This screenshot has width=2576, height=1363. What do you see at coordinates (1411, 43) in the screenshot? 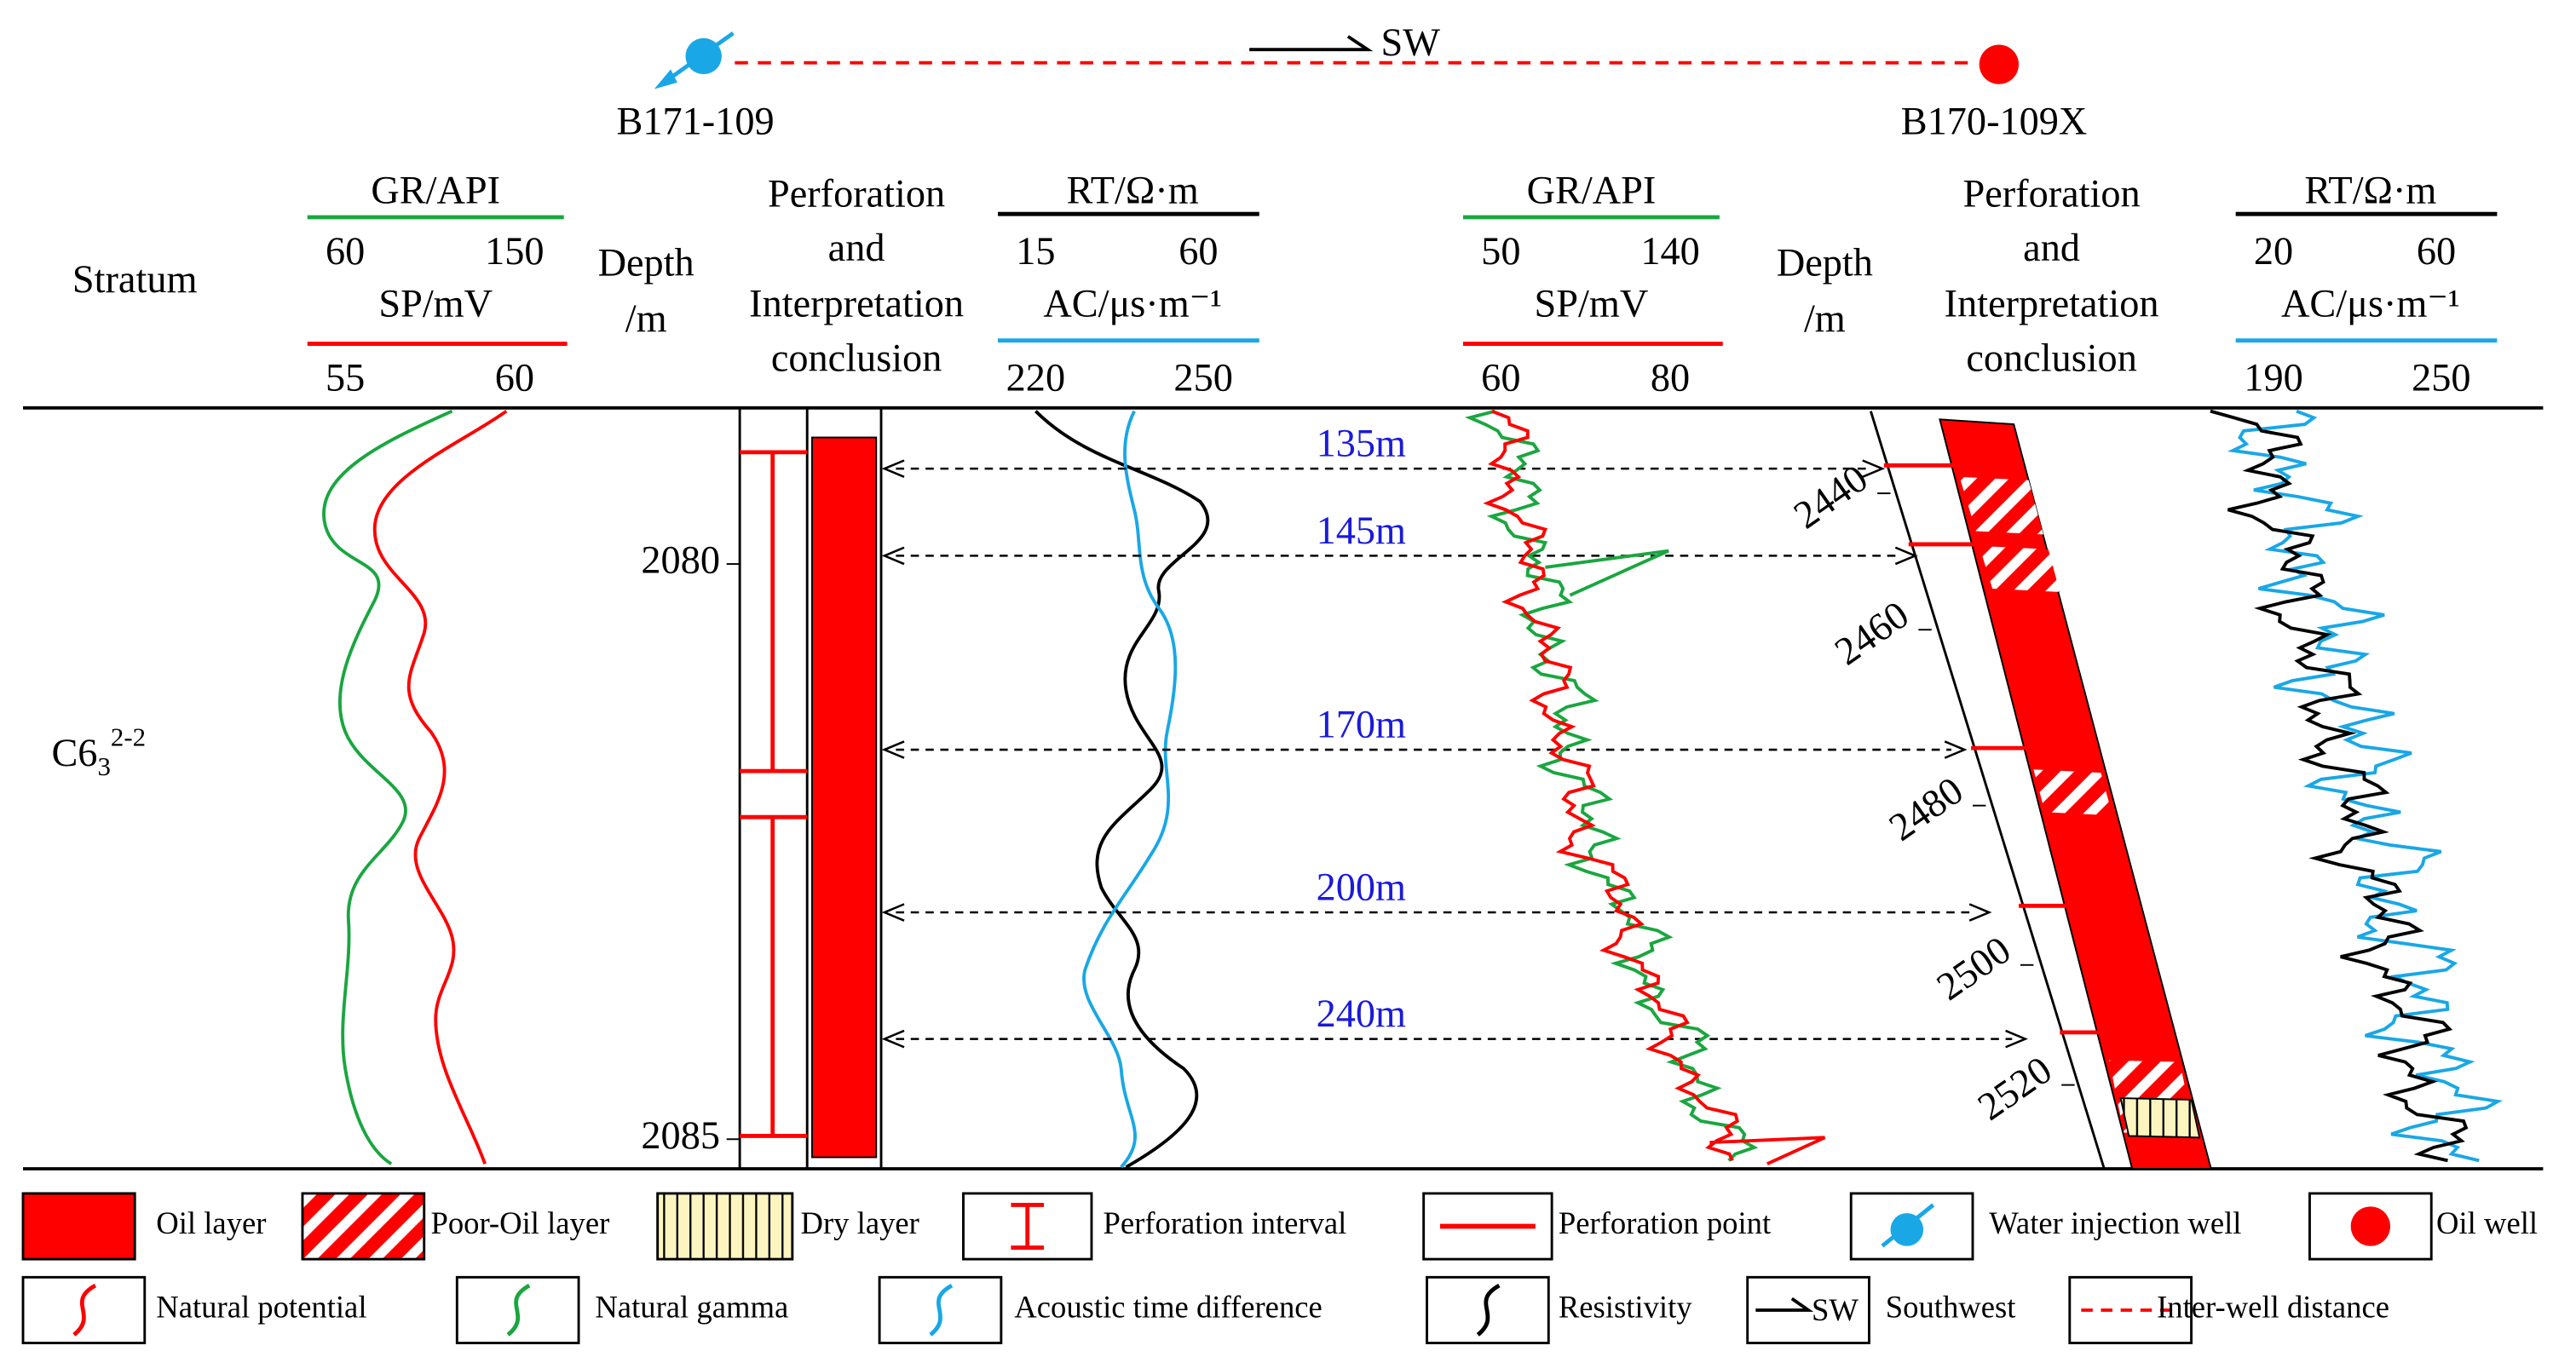
I see `direction: SW` at bounding box center [1411, 43].